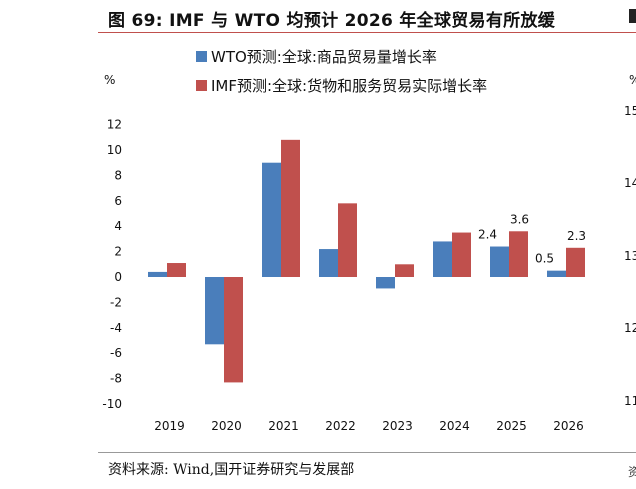  I want to click on data-label: 2.4, so click(487, 235).